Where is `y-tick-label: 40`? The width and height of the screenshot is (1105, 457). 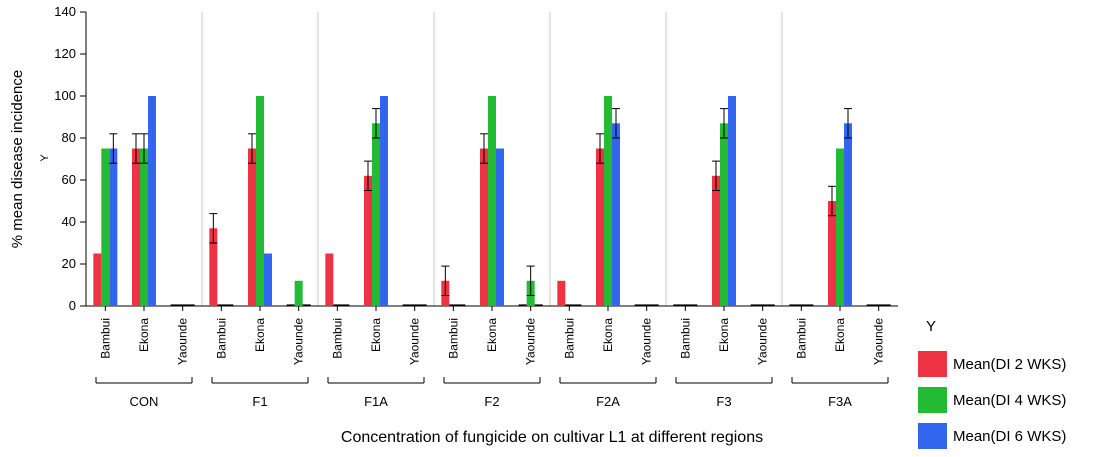
y-tick-label: 40 is located at coordinates (69, 221).